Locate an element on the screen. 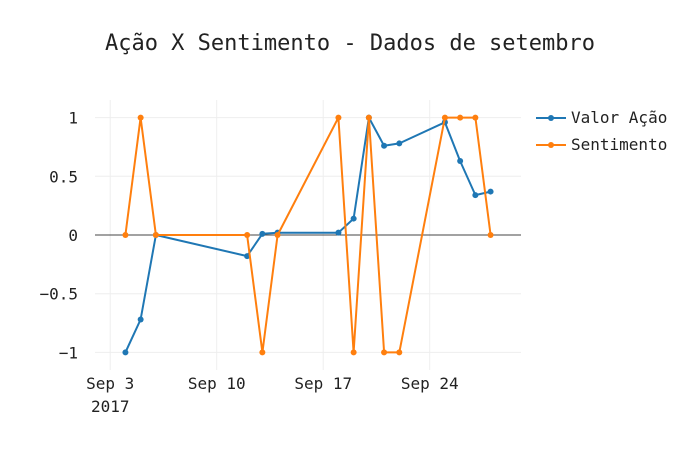 The width and height of the screenshot is (700, 450). y-tick-label: 0 is located at coordinates (73, 235).